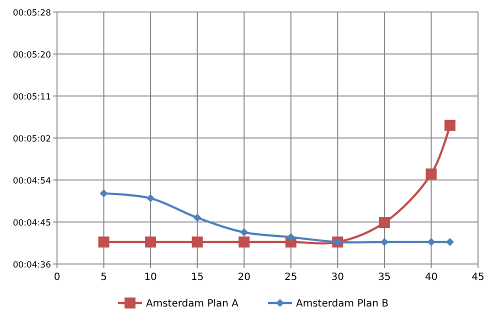 The height and width of the screenshot is (318, 496). I want to click on y-tick-label: 00:04:45, so click(31, 223).